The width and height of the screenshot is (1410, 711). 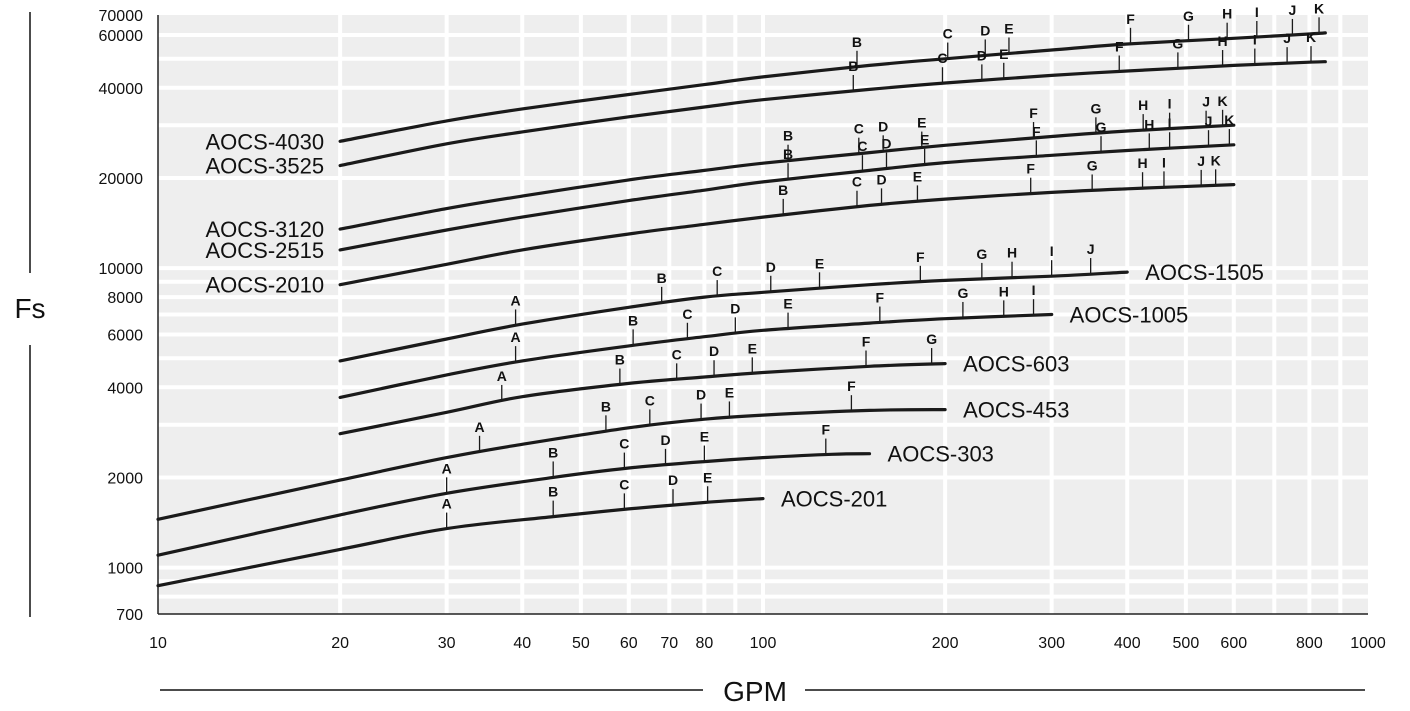 I want to click on x-tick-label: 100, so click(x=763, y=643).